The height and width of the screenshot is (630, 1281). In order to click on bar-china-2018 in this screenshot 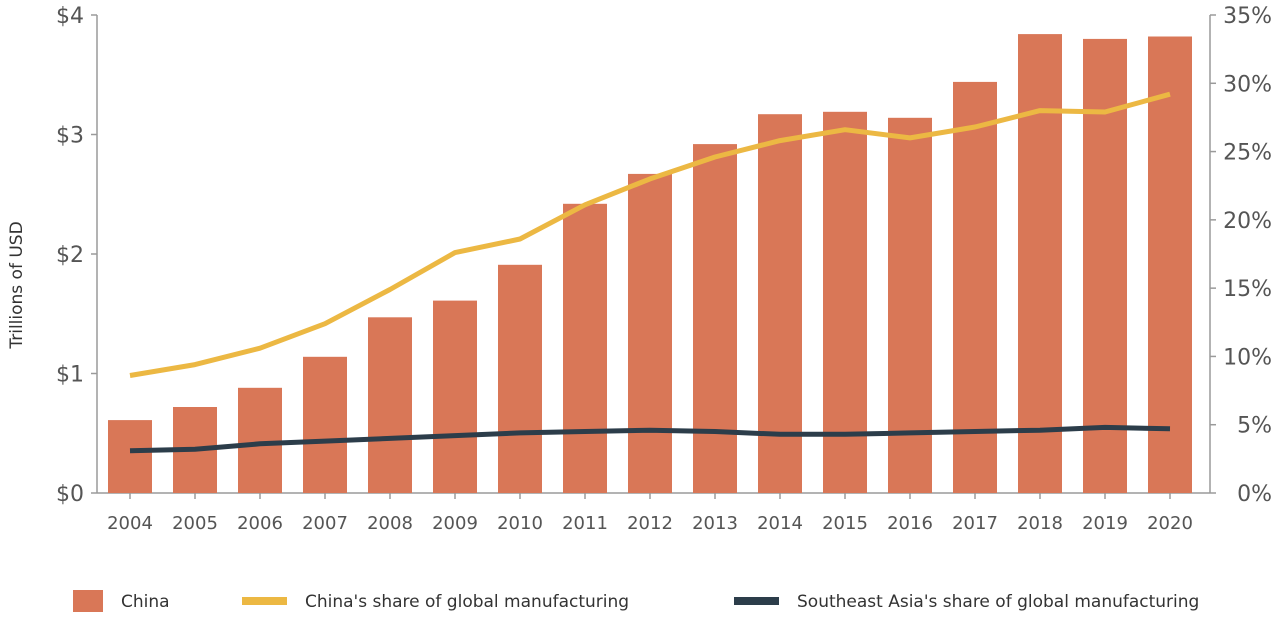, I will do `click(1040, 263)`.